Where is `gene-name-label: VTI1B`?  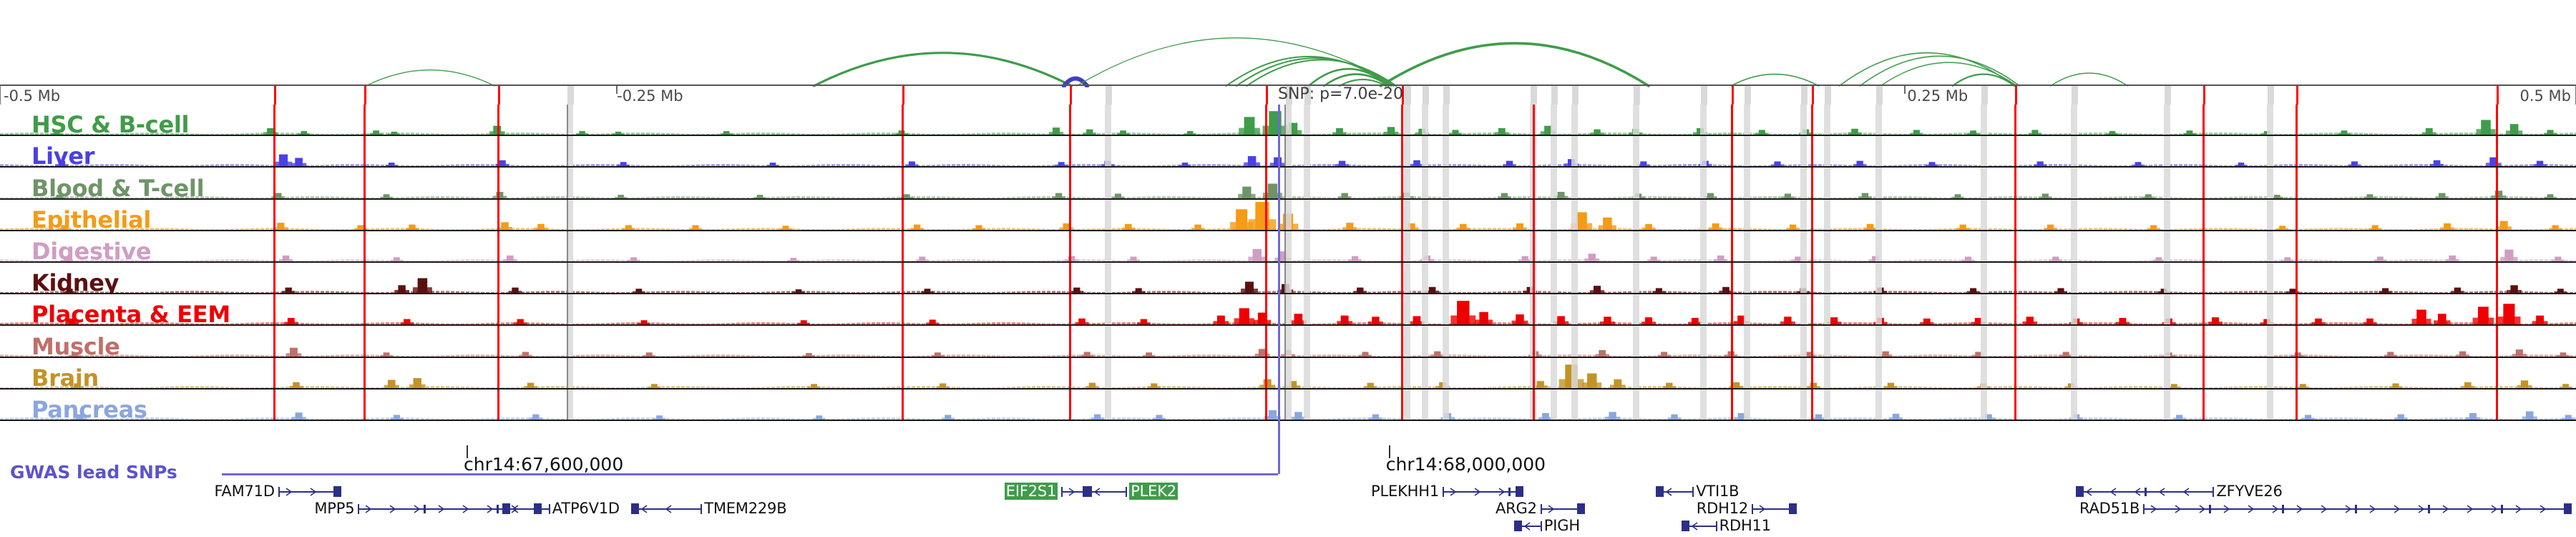
gene-name-label: VTI1B is located at coordinates (1718, 491).